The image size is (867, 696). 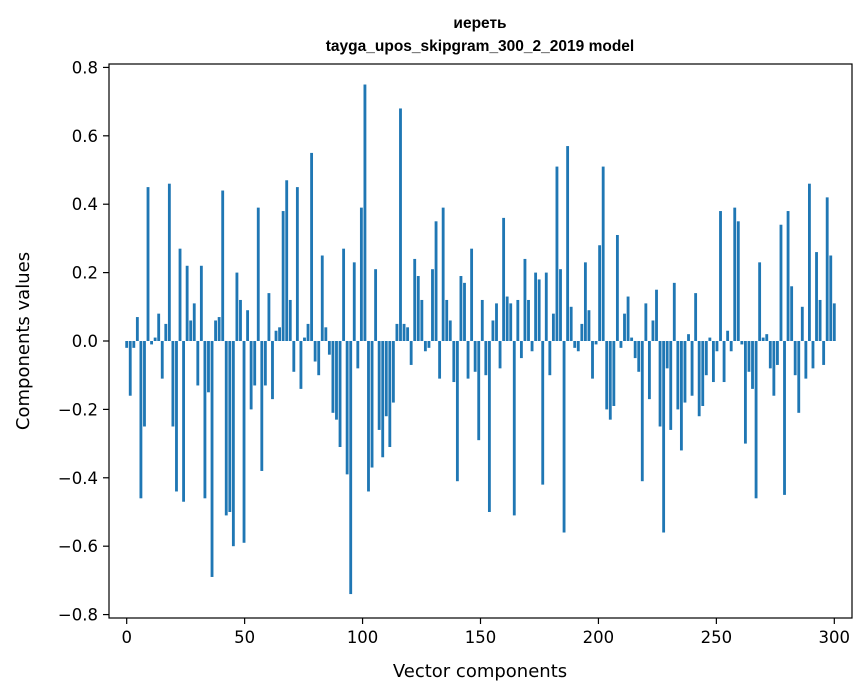 What do you see at coordinates (480, 671) in the screenshot?
I see `x-axis-label: Vector components` at bounding box center [480, 671].